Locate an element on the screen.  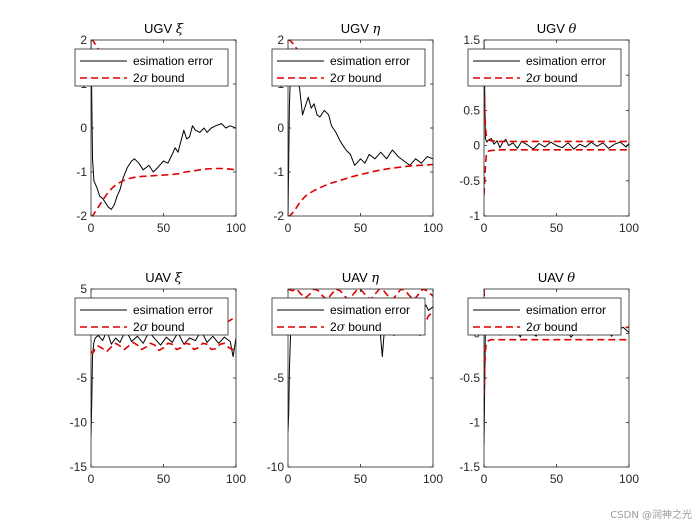
y-tick-label: 0.5 is located at coordinates (471, 110).